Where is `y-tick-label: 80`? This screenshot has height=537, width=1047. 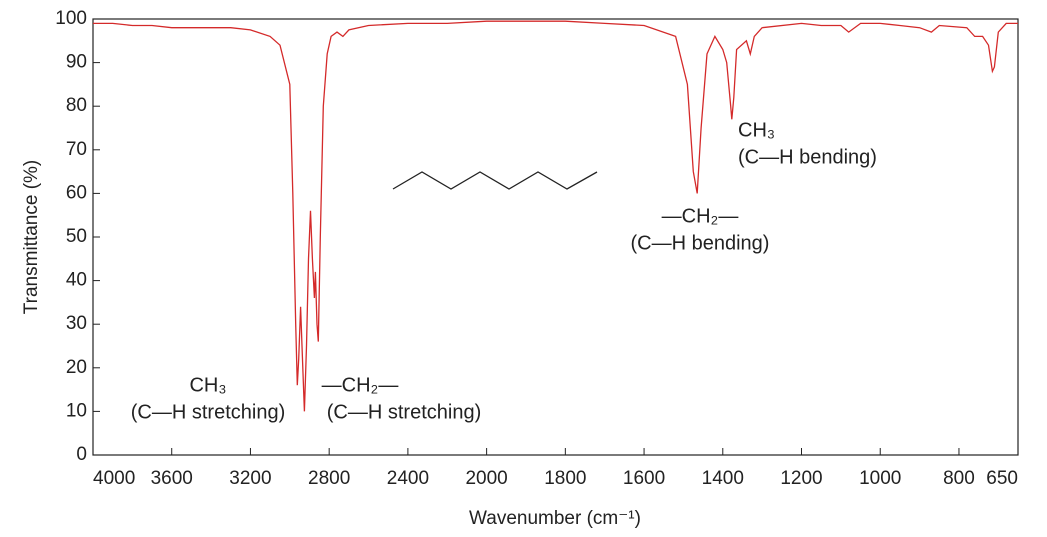 y-tick-label: 80 is located at coordinates (76, 105).